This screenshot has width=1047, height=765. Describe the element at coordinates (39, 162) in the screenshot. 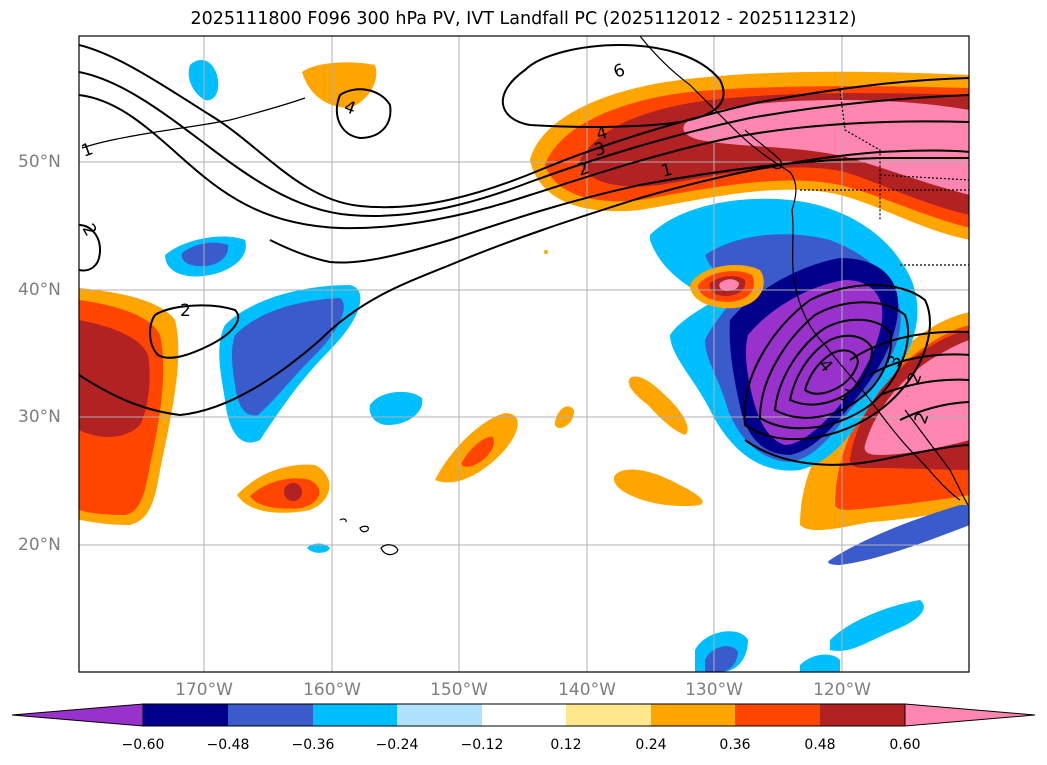

I see `lat-label-50n: 50°N` at that location.